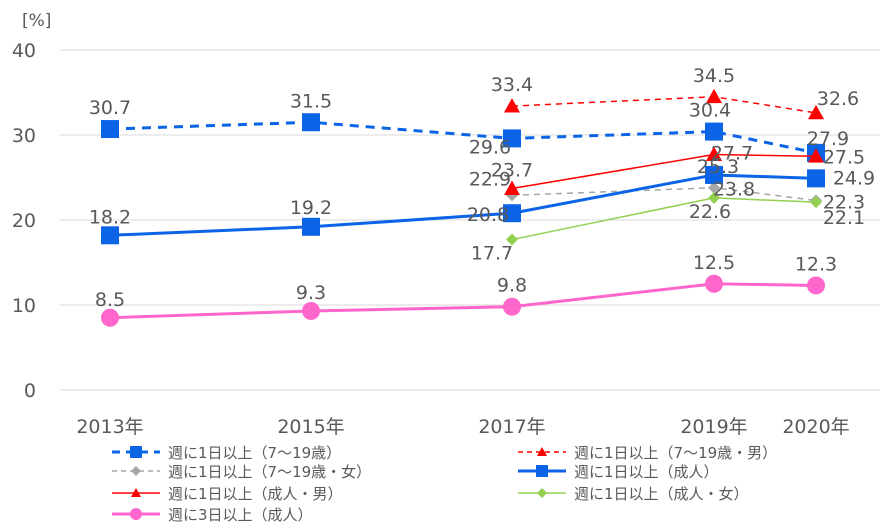 The width and height of the screenshot is (886, 526). I want to click on legend-item: 週に1日以上（7～19歳・女）, so click(241, 472).